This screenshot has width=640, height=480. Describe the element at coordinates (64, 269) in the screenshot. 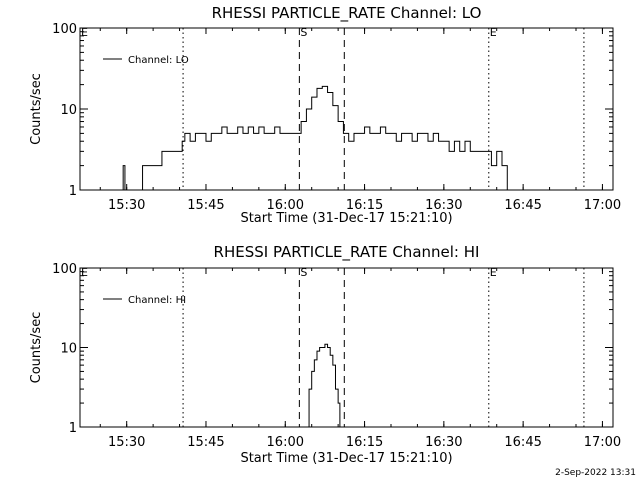

I see `panel2-ytick-label: 100` at that location.